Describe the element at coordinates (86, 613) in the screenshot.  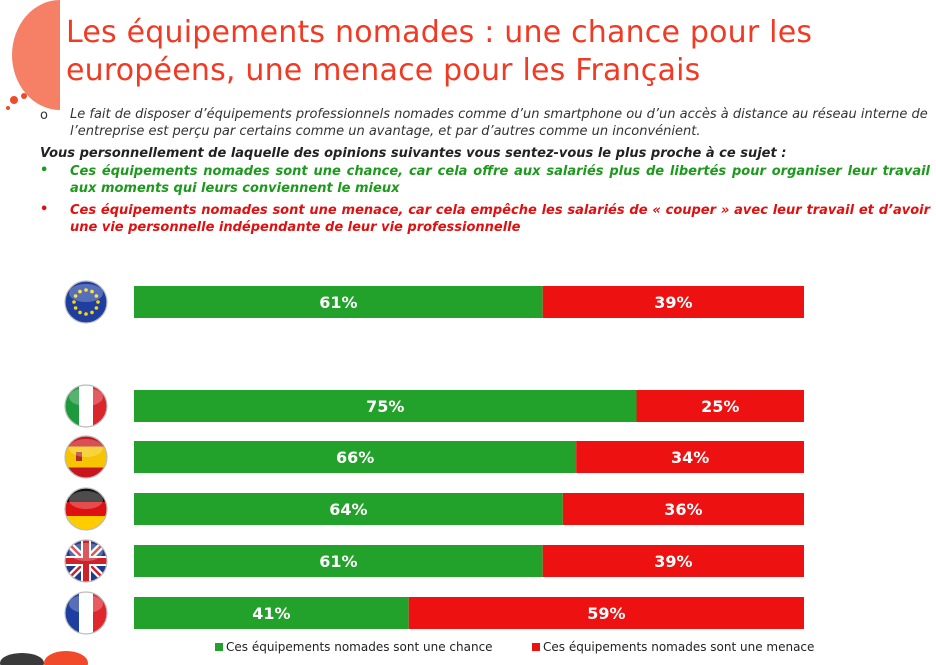
I see `france-flag-icon` at that location.